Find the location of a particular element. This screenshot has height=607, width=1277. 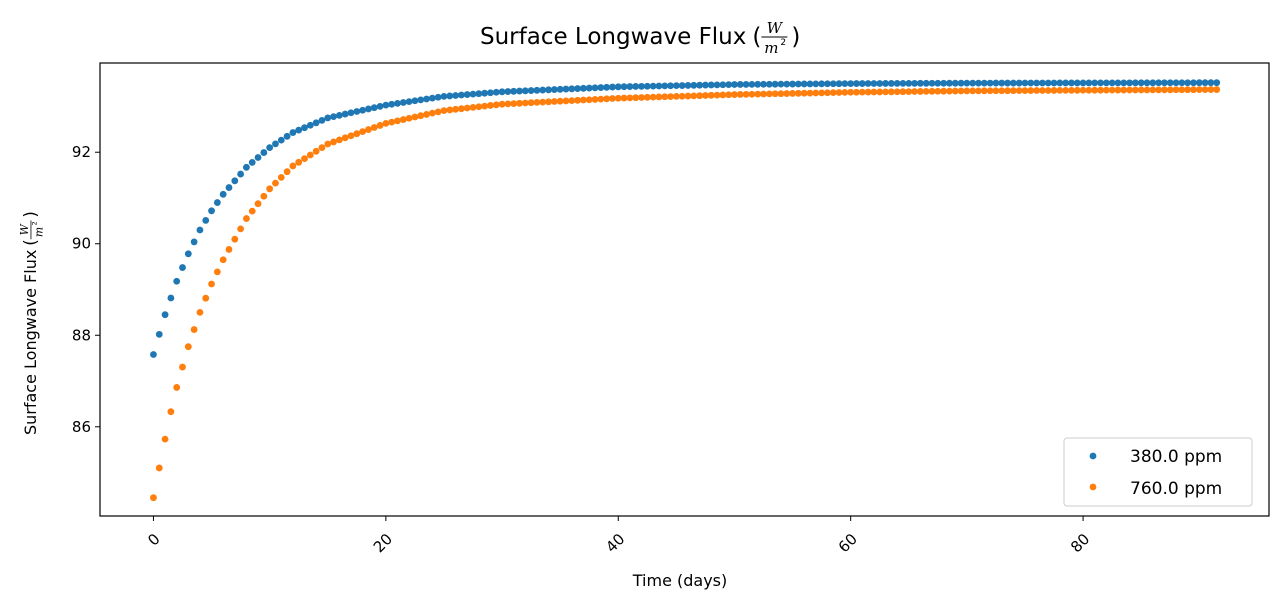

y-tick-label: 88 is located at coordinates (81, 335).